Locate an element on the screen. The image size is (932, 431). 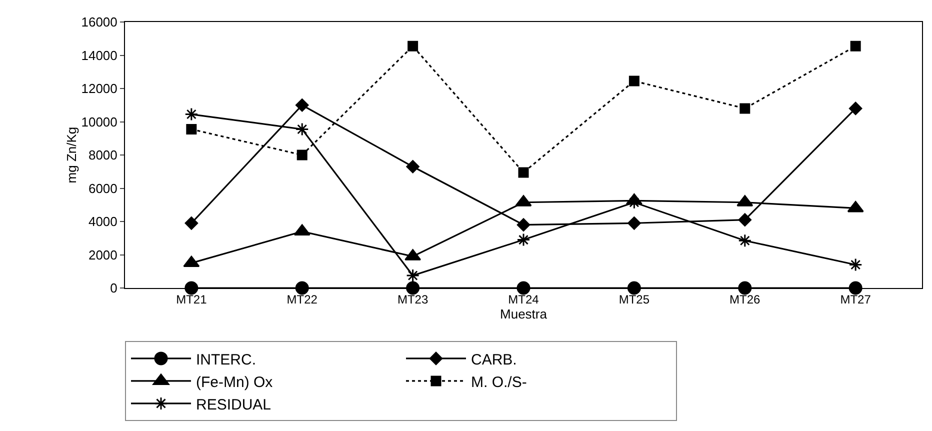
y-tick-label: 8000 is located at coordinates (103, 155).